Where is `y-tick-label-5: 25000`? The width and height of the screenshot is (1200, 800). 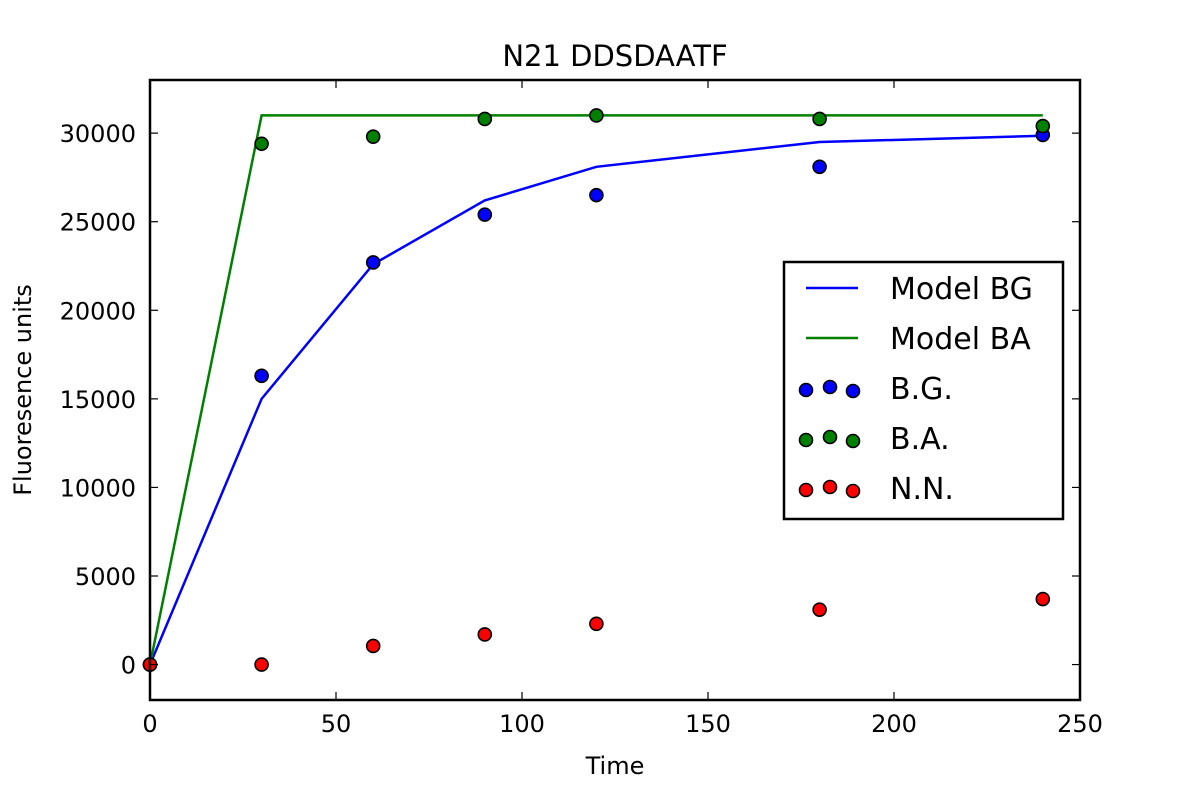 y-tick-label-5: 25000 is located at coordinates (98, 223).